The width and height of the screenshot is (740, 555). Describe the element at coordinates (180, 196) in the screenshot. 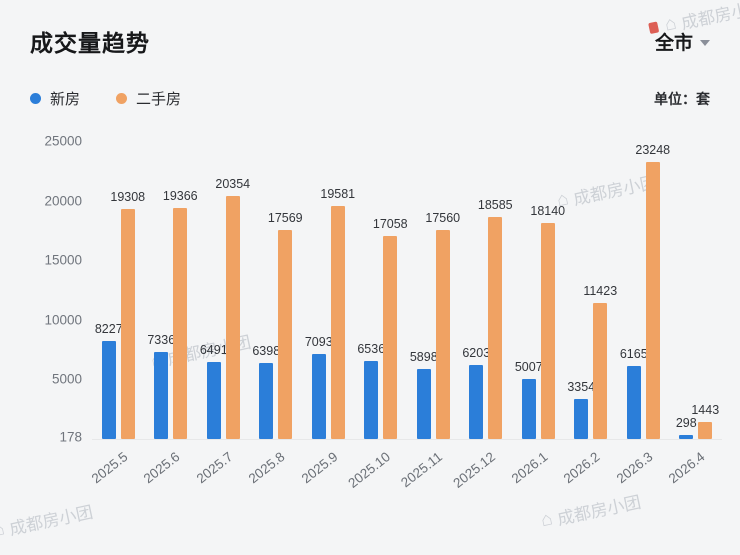

I see `bar-value-label: 19366` at that location.